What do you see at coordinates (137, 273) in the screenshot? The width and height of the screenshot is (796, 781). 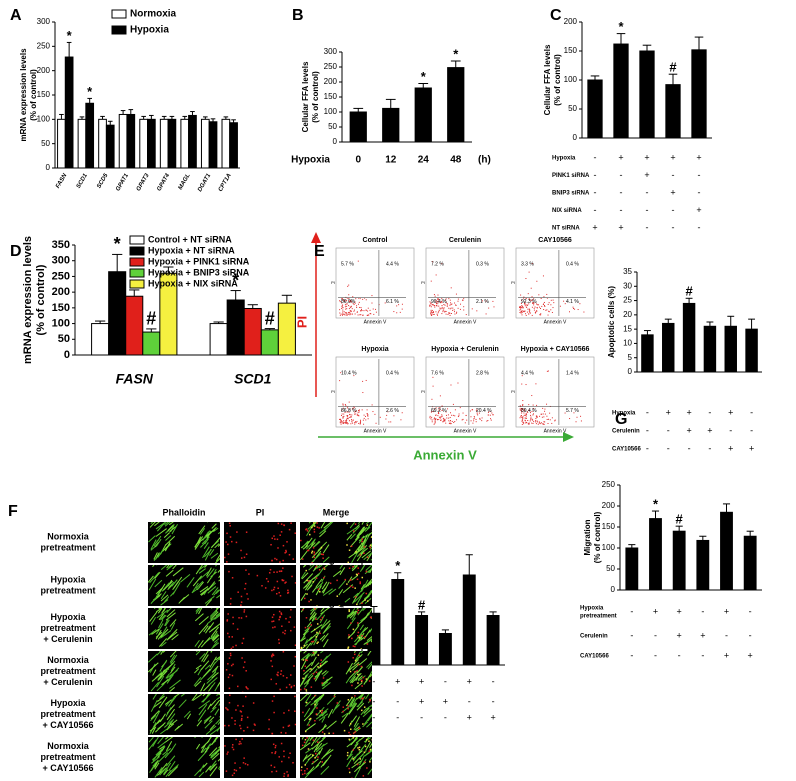 I see `legend-swatch` at bounding box center [137, 273].